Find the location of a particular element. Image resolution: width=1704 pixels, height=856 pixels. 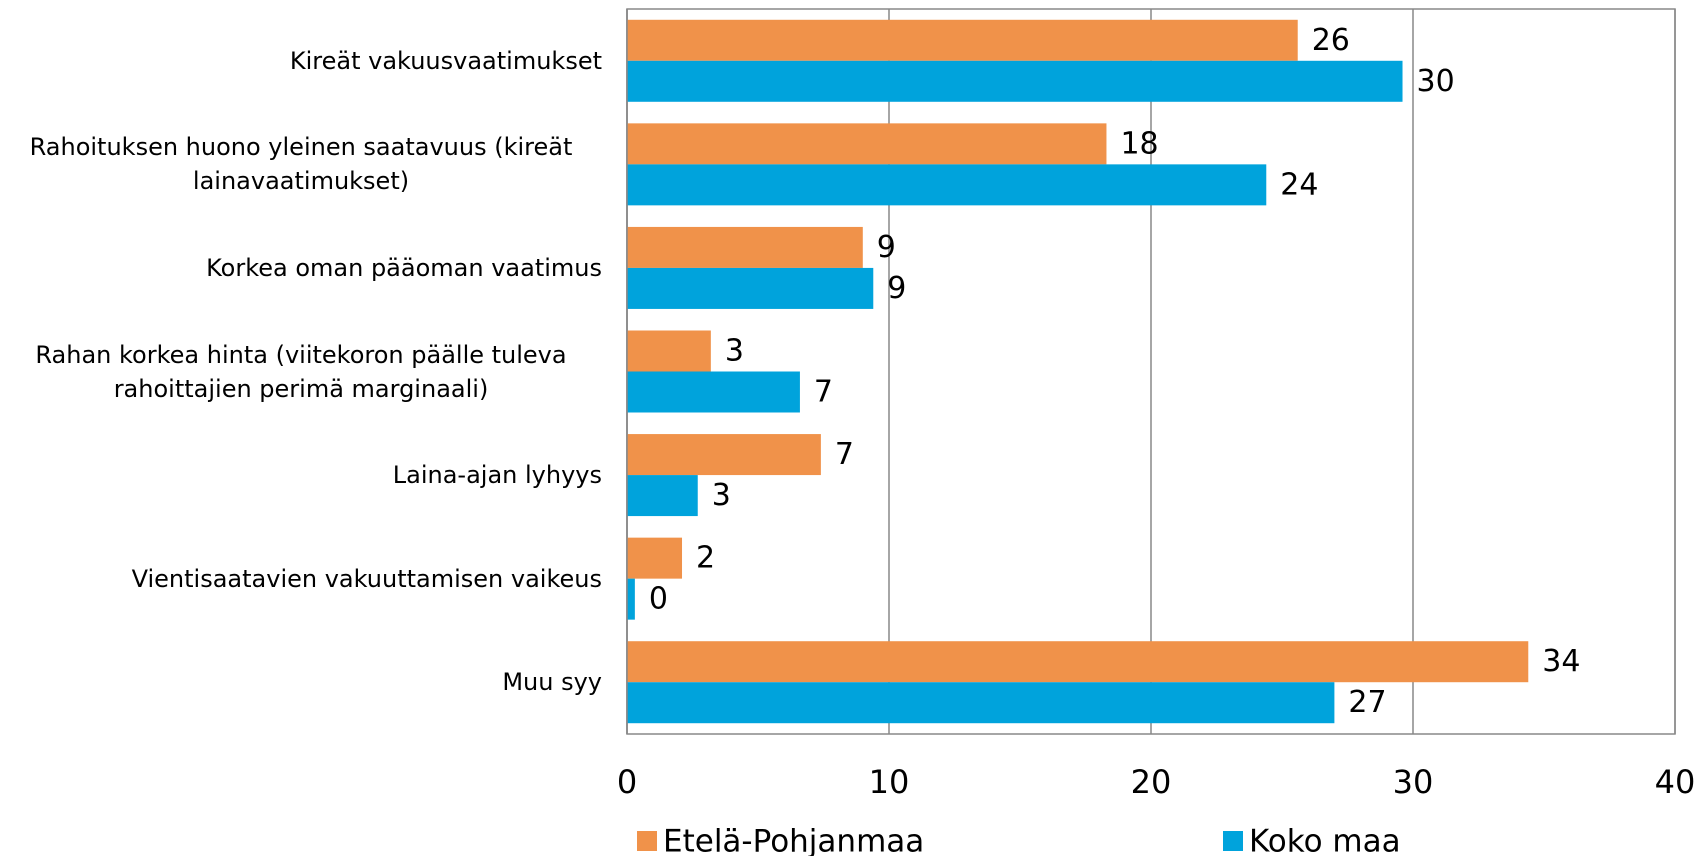

legend-label: Koko maa is located at coordinates (1325, 840).